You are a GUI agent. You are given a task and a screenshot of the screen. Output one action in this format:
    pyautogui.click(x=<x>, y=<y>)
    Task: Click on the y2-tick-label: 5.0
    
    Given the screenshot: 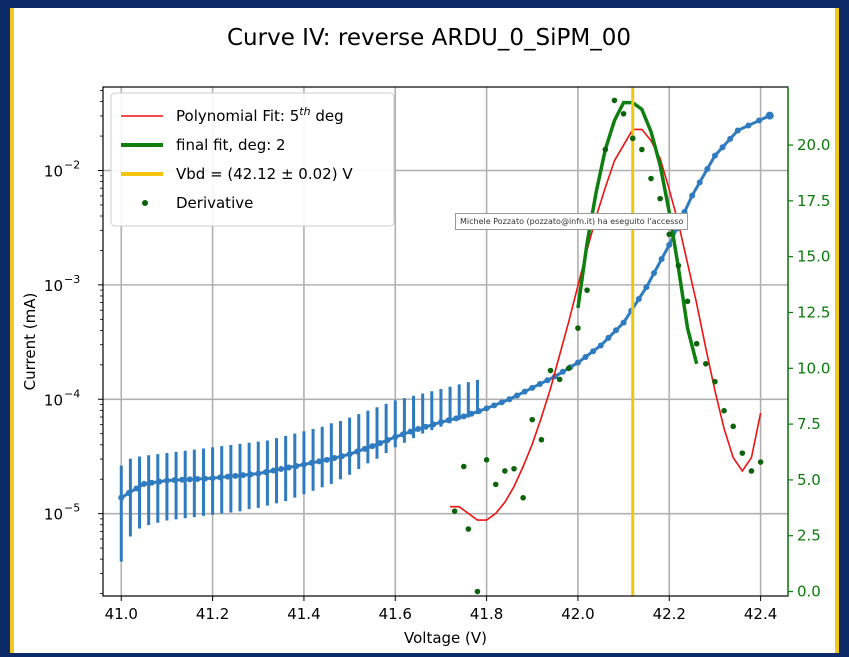 What is the action you would take?
    pyautogui.click(x=809, y=480)
    